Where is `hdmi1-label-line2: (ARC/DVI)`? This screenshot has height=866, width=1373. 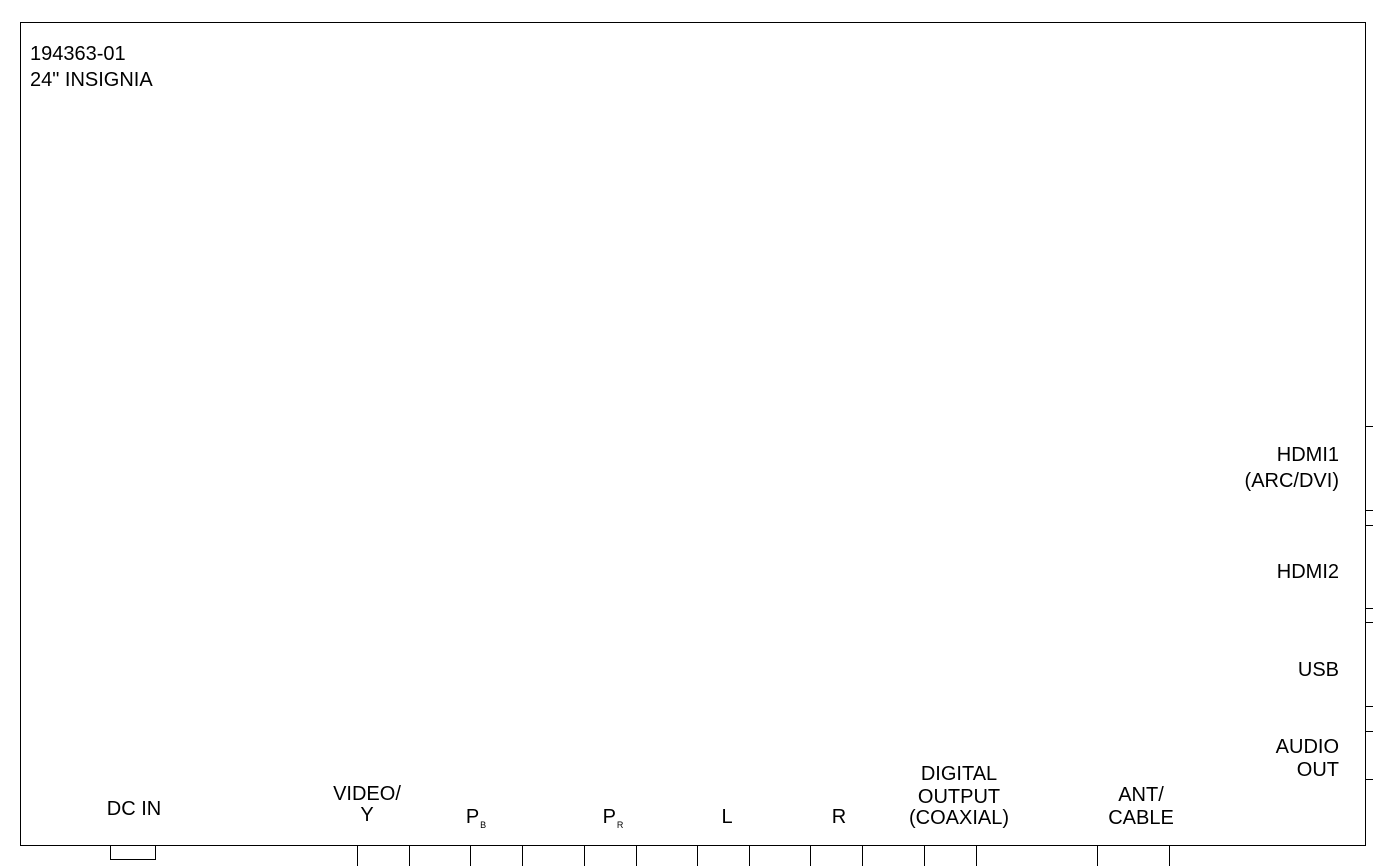
hdmi1-label-line2: (ARC/DVI) is located at coordinates (1291, 481).